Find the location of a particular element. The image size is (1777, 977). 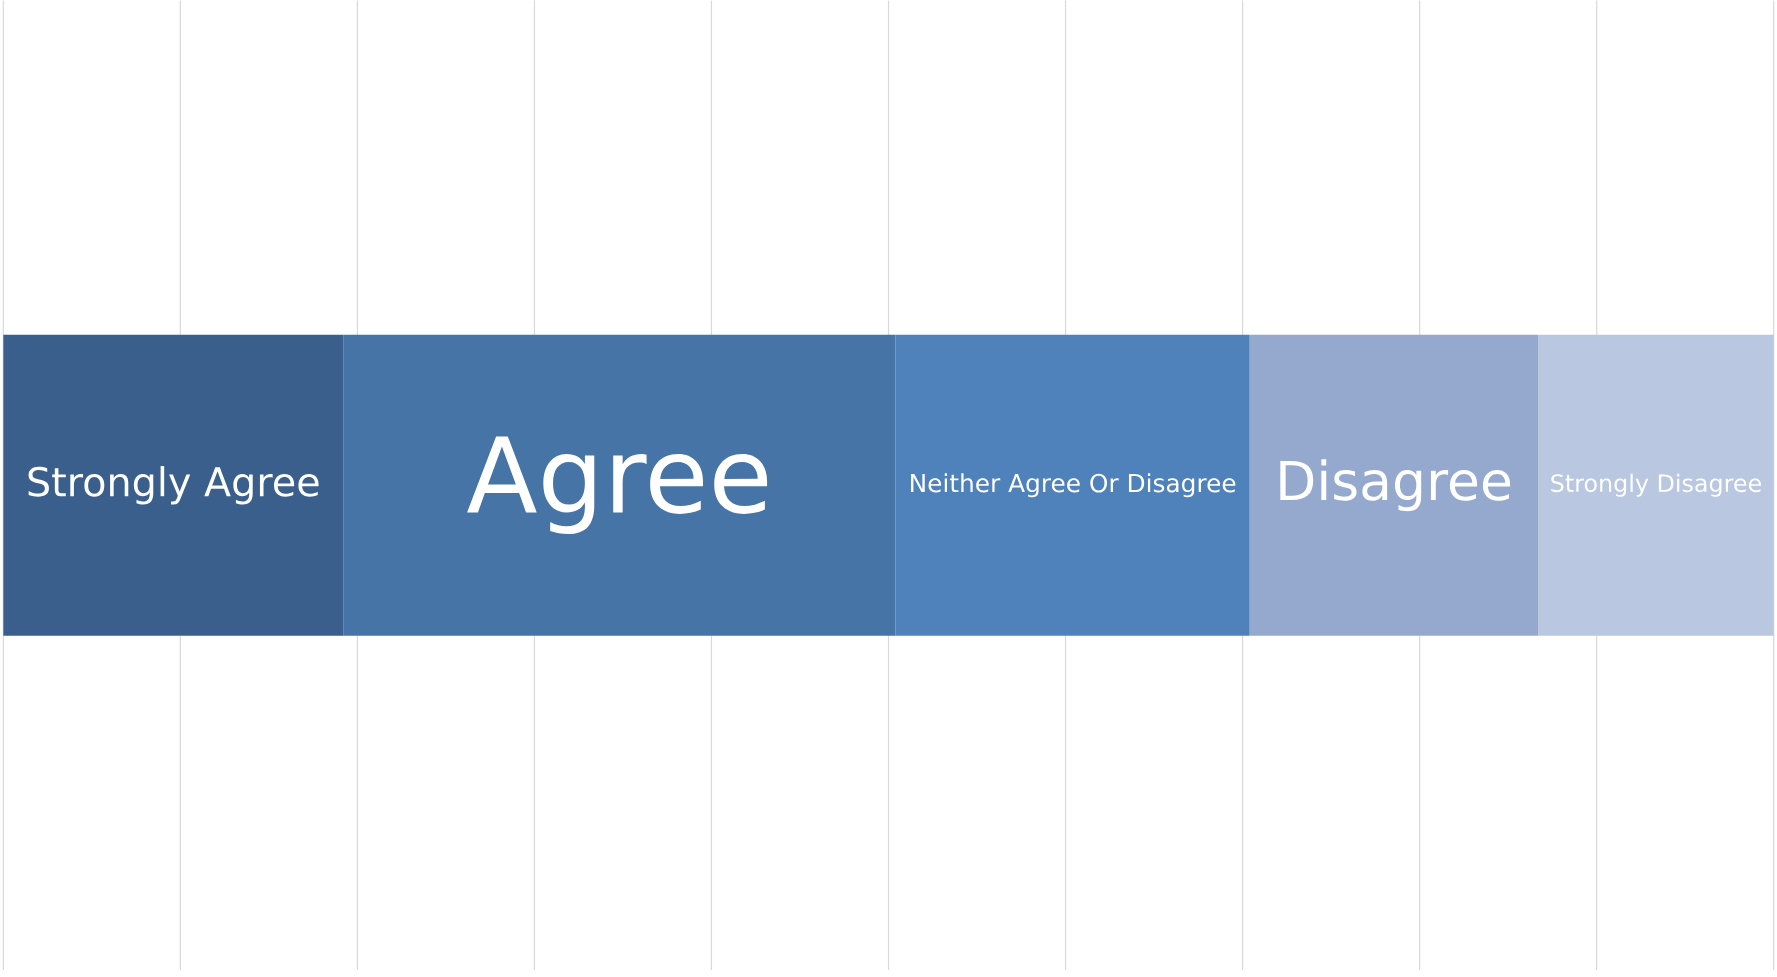

series-label: Neither Agree Or Disagree is located at coordinates (1073, 485).